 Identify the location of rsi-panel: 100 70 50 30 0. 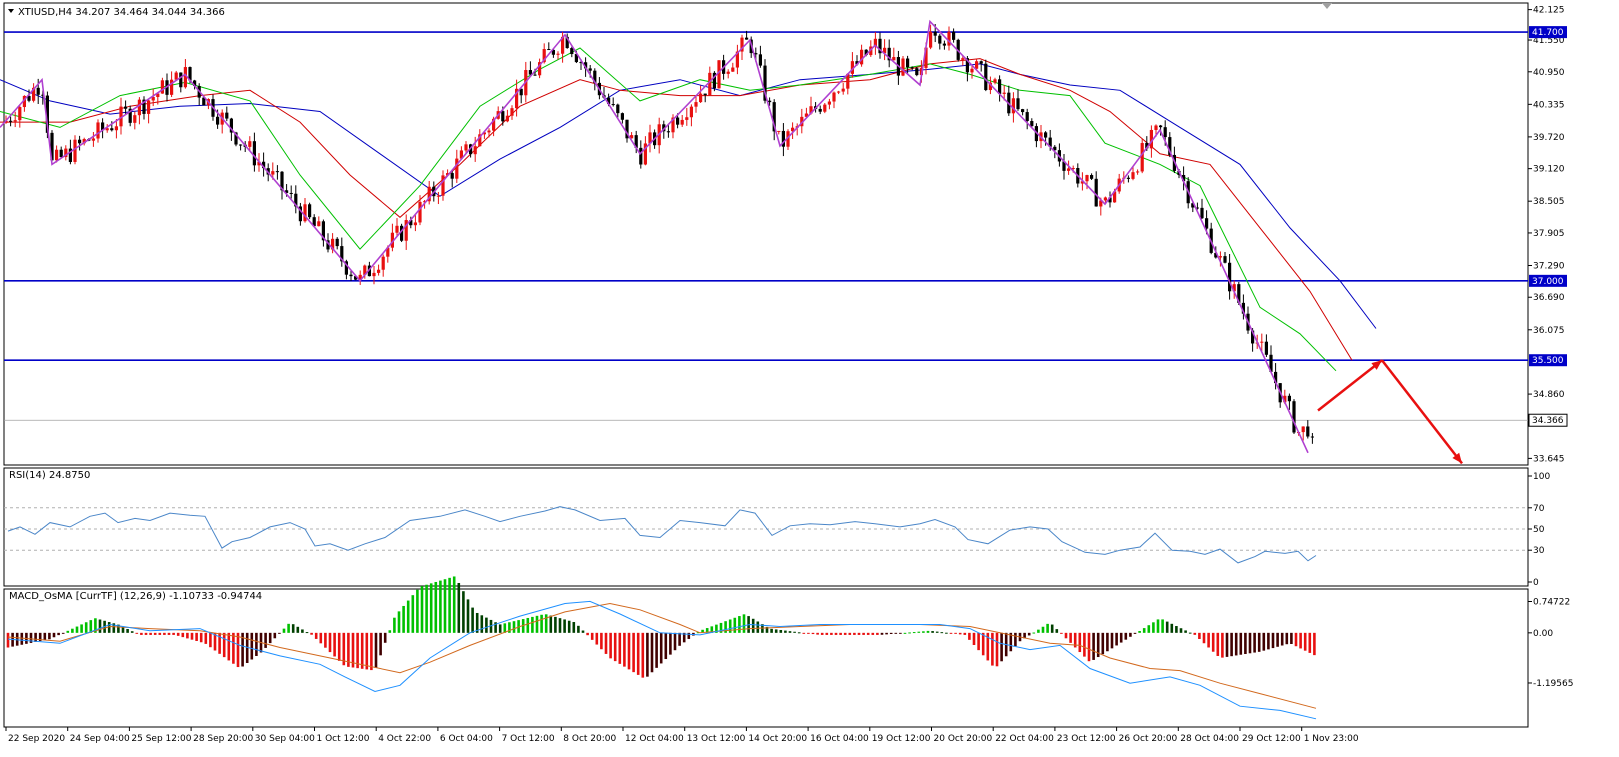
(777, 530).